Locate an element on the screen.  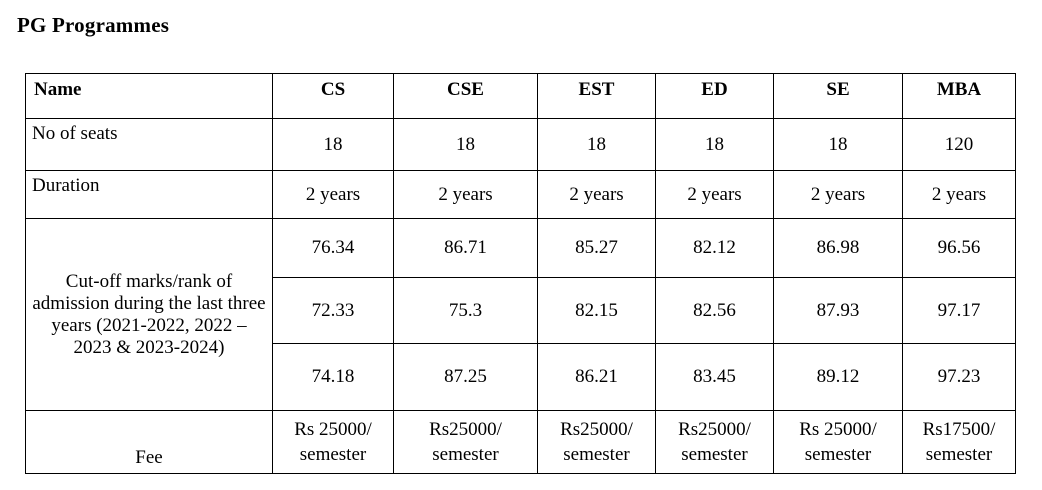
cell-seats-se: 18 is located at coordinates (838, 144).